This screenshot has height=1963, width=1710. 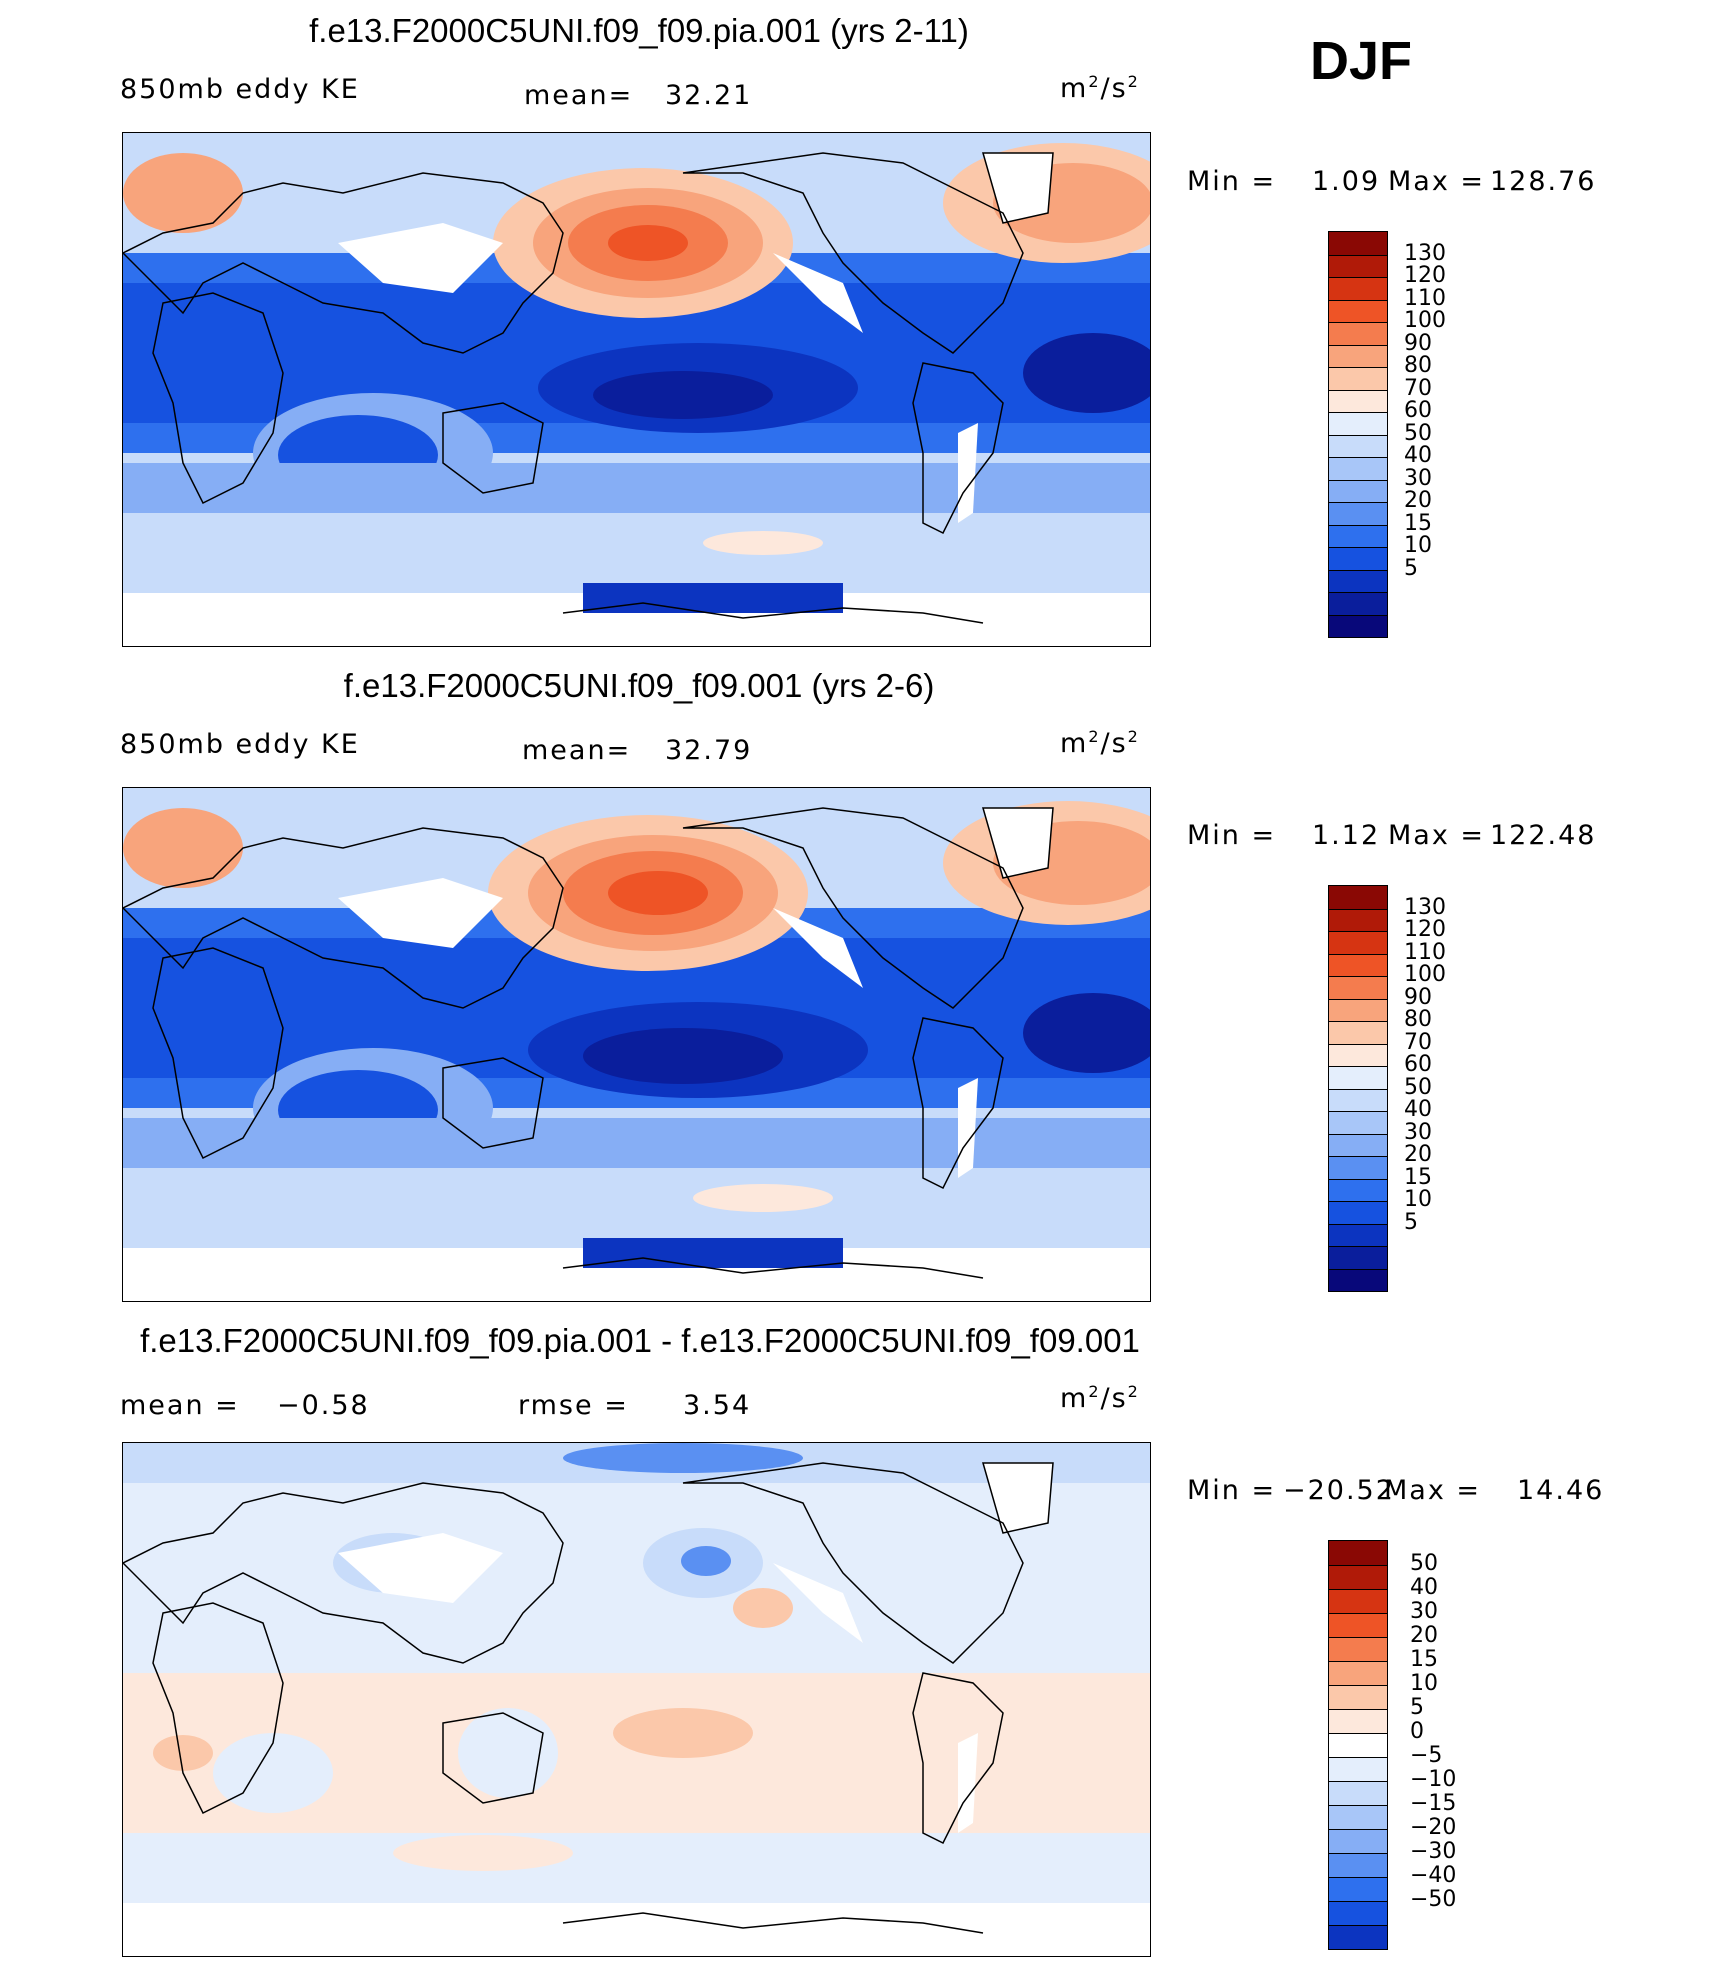 What do you see at coordinates (1417, 1731) in the screenshot?
I see `colorbar-tick-label: 0` at bounding box center [1417, 1731].